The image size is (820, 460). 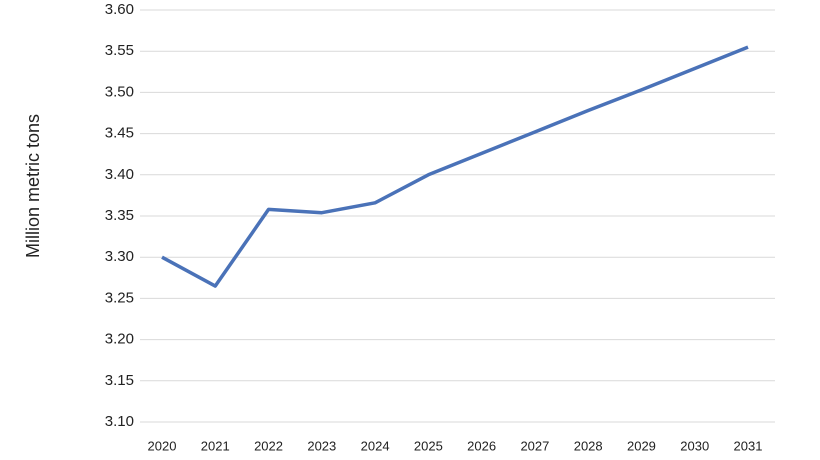 I want to click on x-tick-label: 2028, so click(x=588, y=445).